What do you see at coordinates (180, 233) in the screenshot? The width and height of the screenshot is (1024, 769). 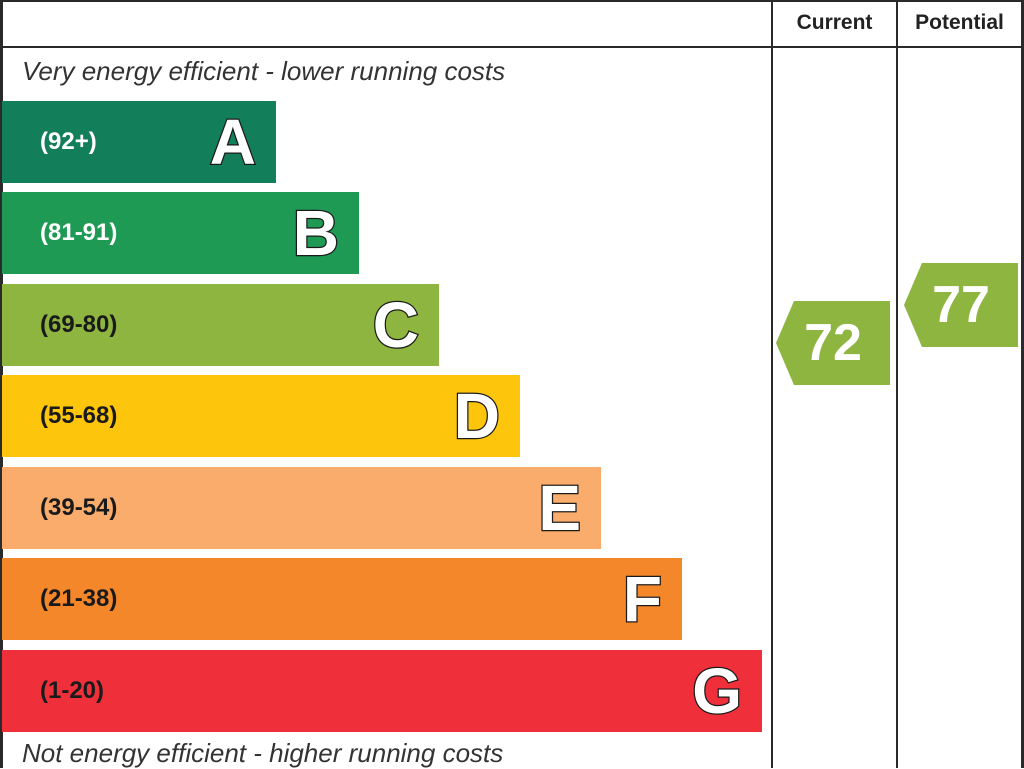 I see `band-b: (81-91) B` at bounding box center [180, 233].